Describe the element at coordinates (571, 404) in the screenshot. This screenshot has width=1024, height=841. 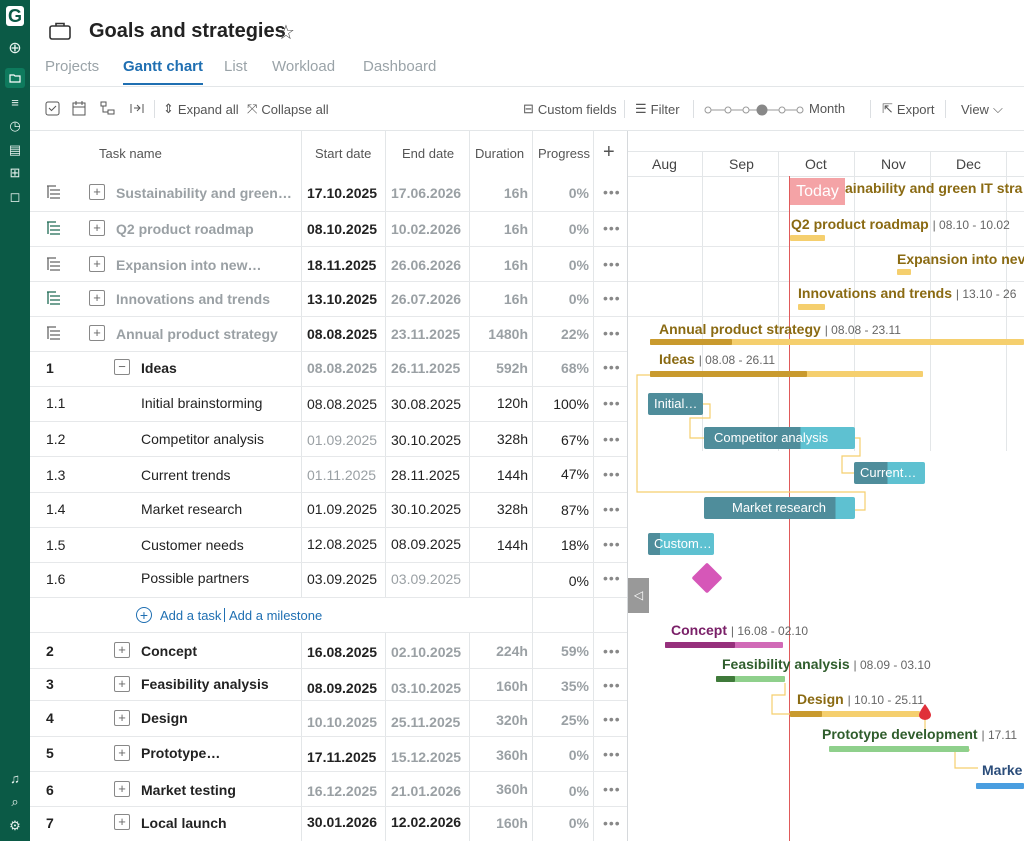
I see `progress: 100%` at that location.